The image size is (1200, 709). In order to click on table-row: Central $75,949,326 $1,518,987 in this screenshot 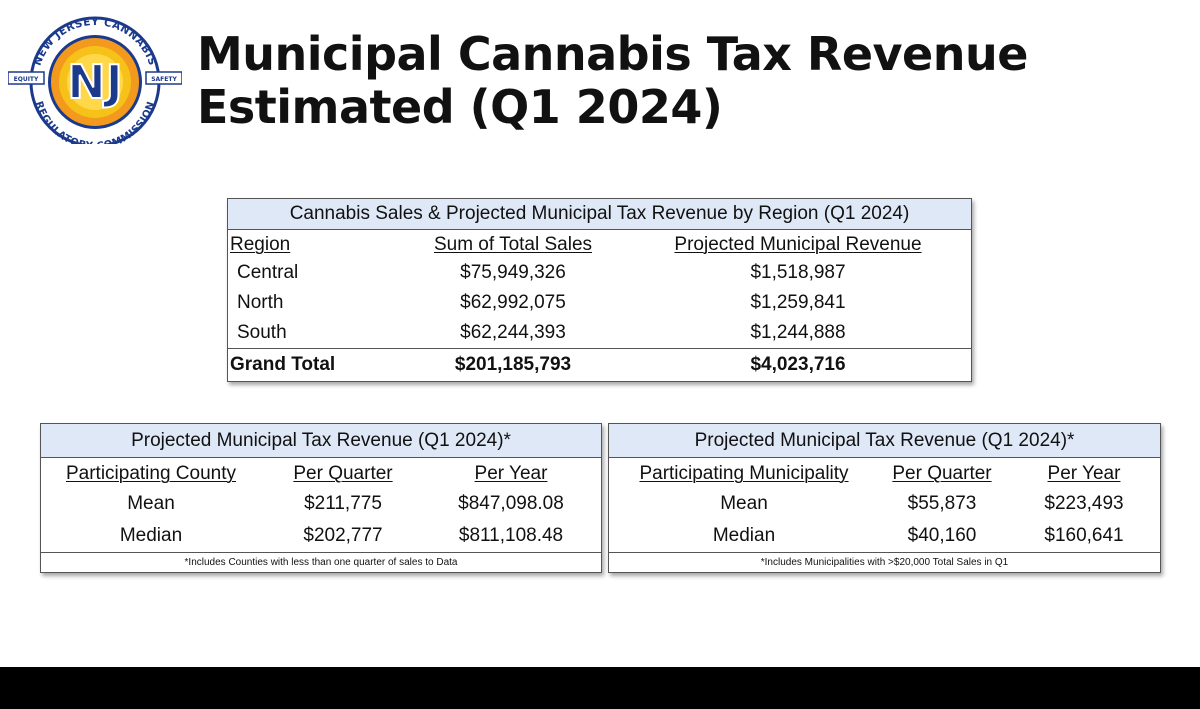, I will do `click(599, 273)`.